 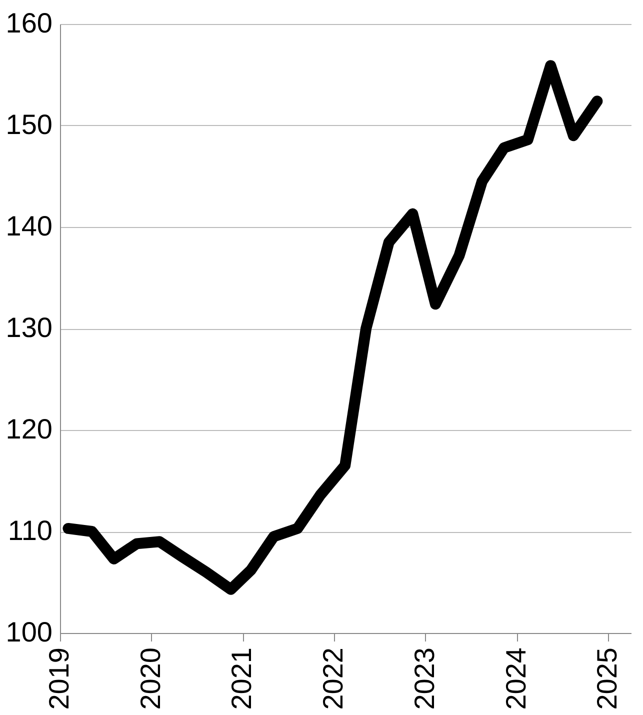 What do you see at coordinates (29, 429) in the screenshot?
I see `y-tick-label: 120` at bounding box center [29, 429].